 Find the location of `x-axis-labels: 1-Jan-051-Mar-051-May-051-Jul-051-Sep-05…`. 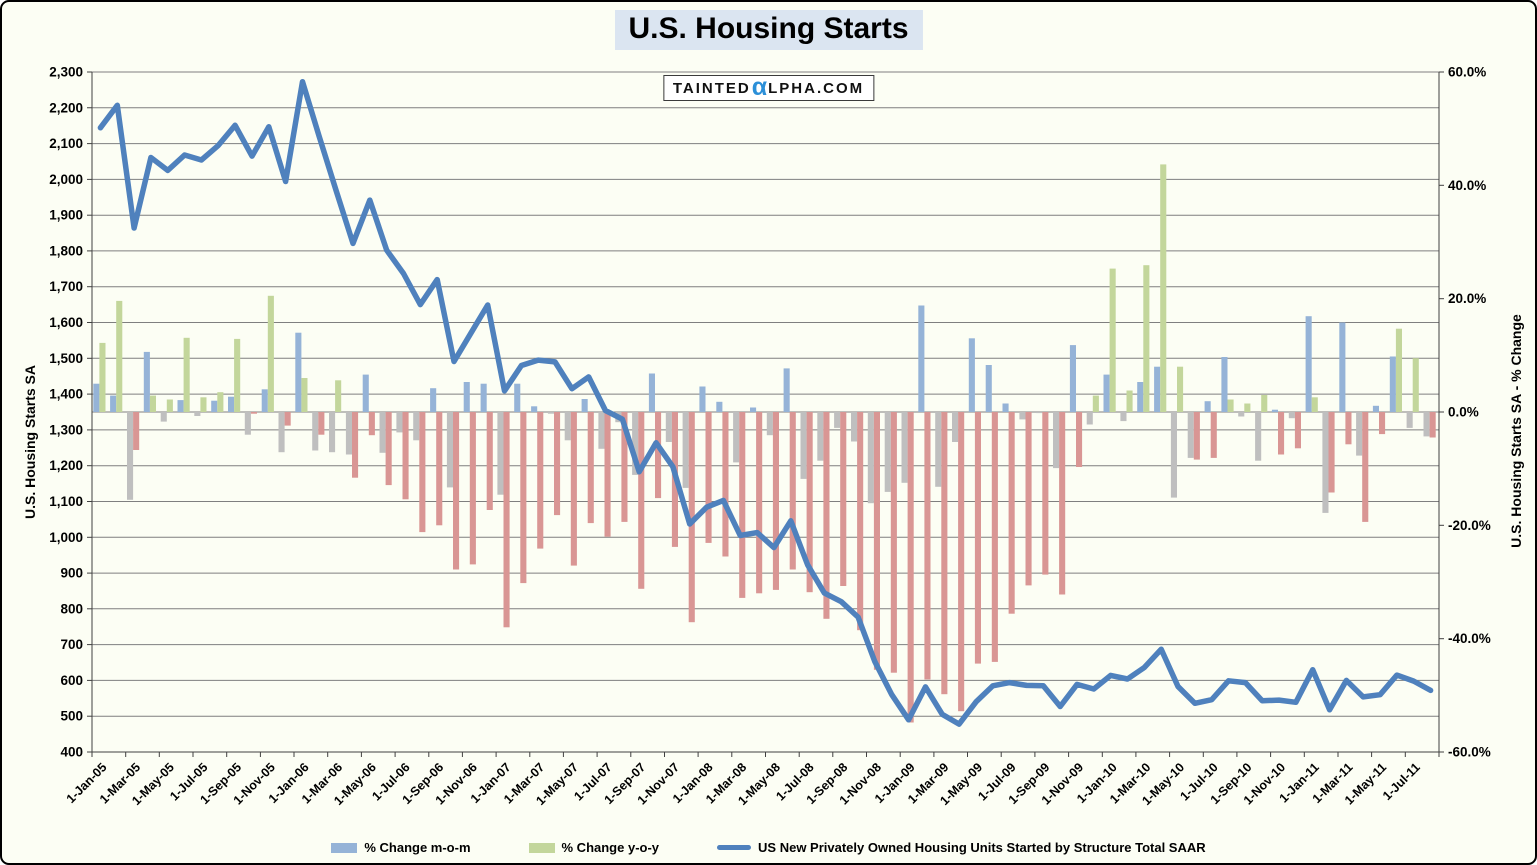

x-axis-labels: 1-Jan-051-Mar-051-May-051-Jul-051-Sep-05… is located at coordinates (752, 780).